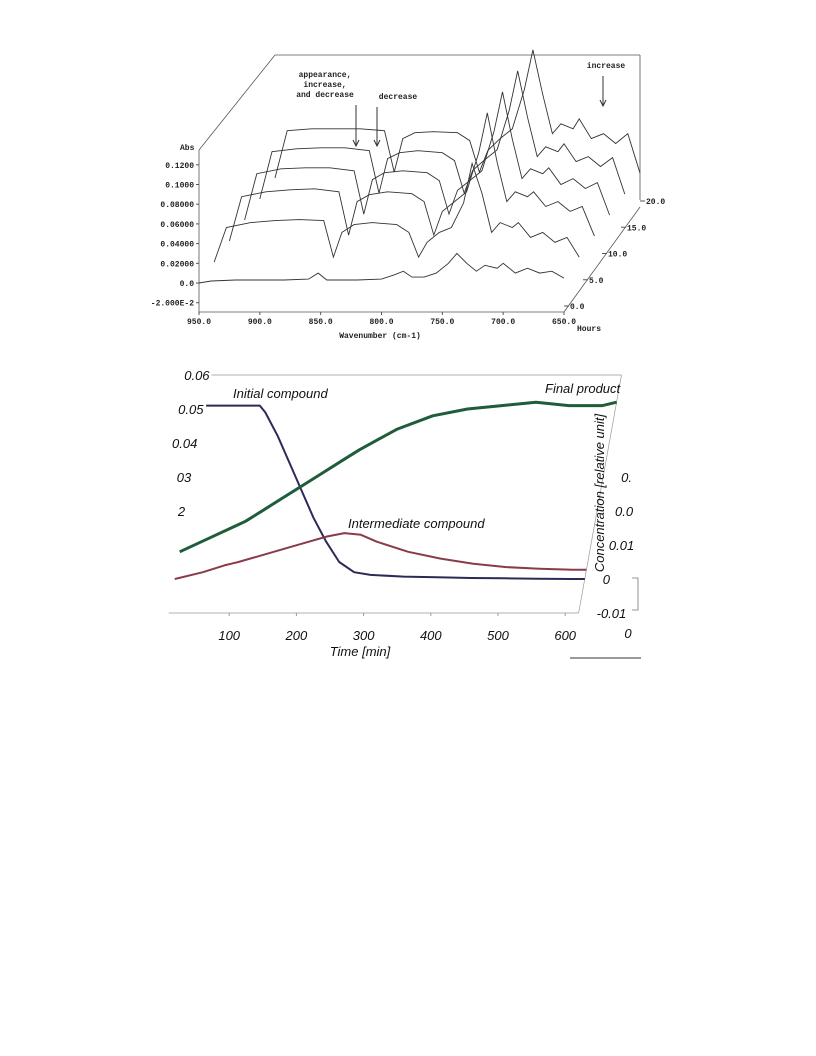 The image size is (816, 1056). Describe the element at coordinates (325, 95) in the screenshot. I see `annotation: and decrease` at that location.